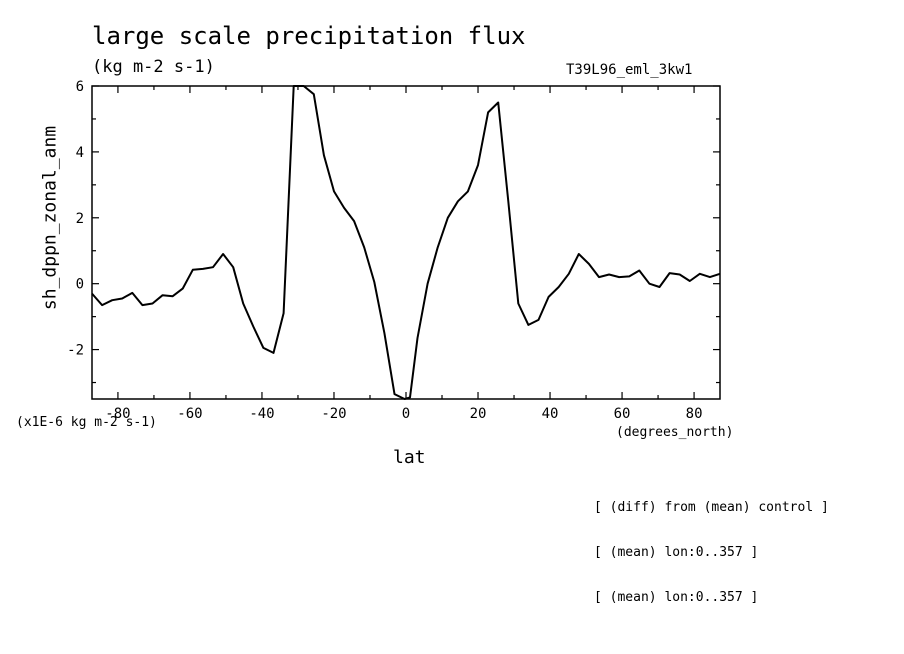  What do you see at coordinates (80, 87) in the screenshot?
I see `y-tick-label: 6` at bounding box center [80, 87].